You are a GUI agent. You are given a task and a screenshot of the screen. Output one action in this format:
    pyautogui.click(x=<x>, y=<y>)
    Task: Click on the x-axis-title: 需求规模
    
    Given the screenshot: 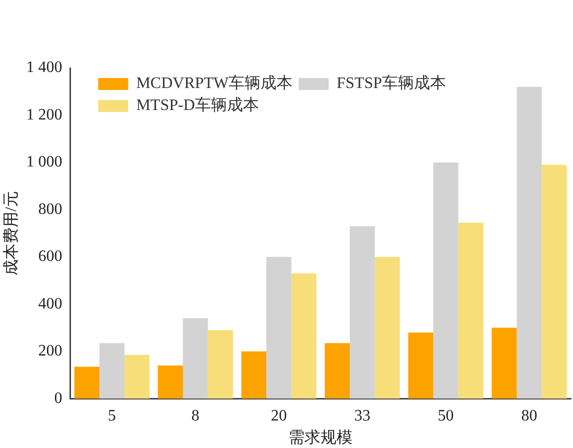 What is the action you would take?
    pyautogui.click(x=320, y=437)
    